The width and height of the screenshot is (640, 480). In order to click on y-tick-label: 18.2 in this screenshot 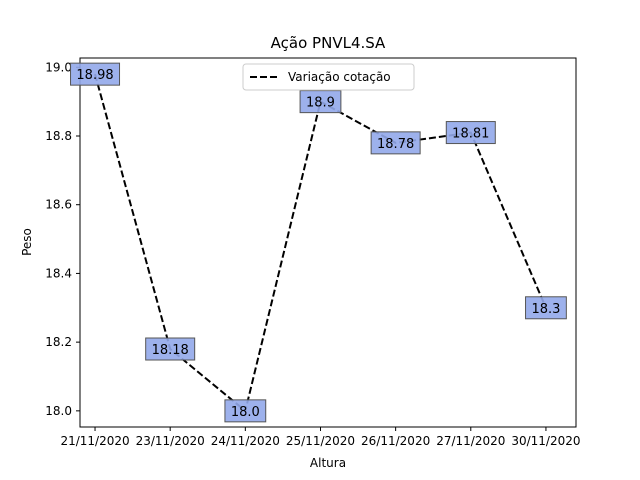, I will do `click(58, 342)`.